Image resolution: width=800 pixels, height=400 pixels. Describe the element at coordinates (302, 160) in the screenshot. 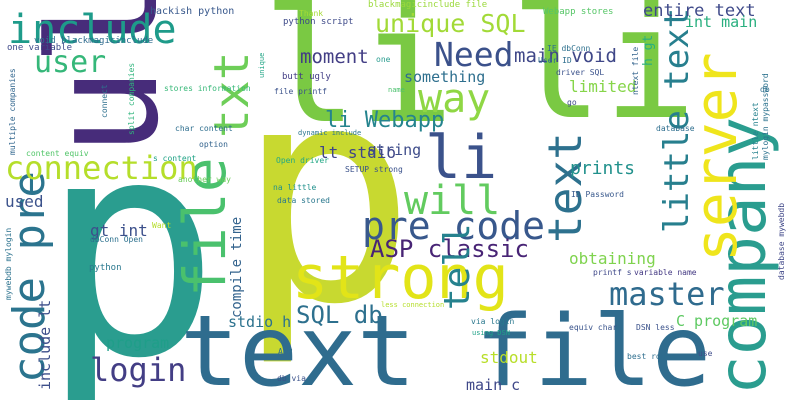

I see `cloud-word: Open driver` at that location.